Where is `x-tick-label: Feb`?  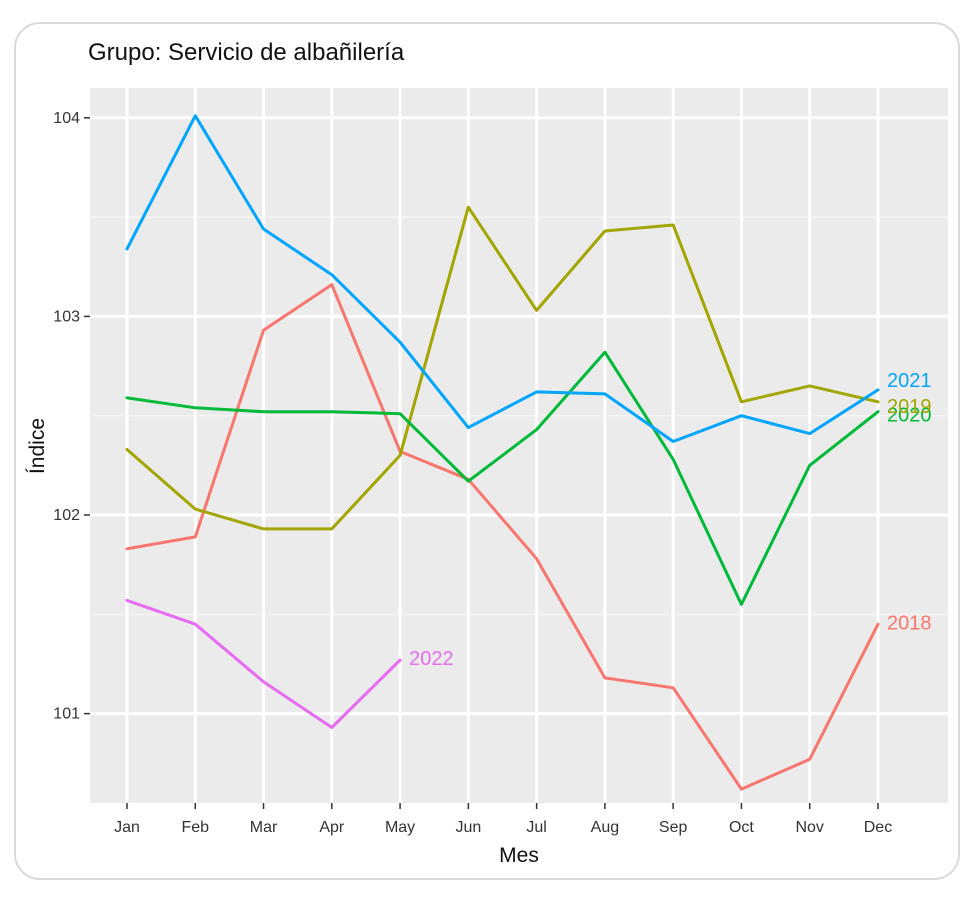 x-tick-label: Feb is located at coordinates (195, 827).